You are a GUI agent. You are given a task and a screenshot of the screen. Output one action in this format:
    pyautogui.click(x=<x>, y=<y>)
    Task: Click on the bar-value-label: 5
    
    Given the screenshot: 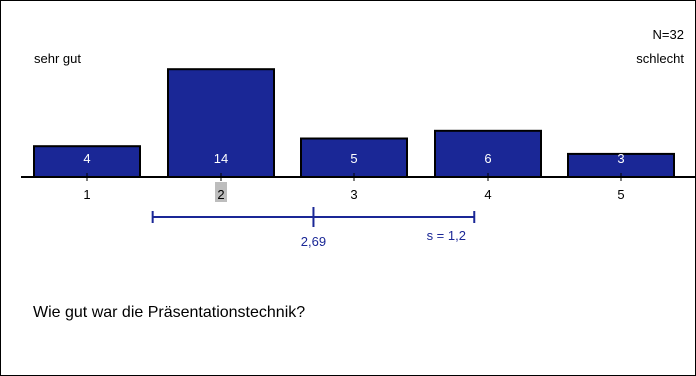 What is the action you would take?
    pyautogui.click(x=353, y=158)
    